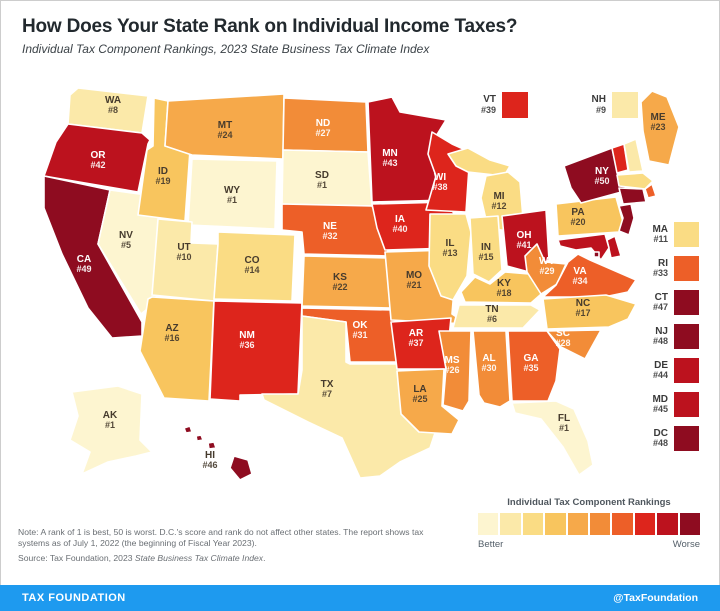 This screenshot has height=611, width=720. Describe the element at coordinates (414, 280) in the screenshot. I see `state-label-MO: MO #21` at that location.